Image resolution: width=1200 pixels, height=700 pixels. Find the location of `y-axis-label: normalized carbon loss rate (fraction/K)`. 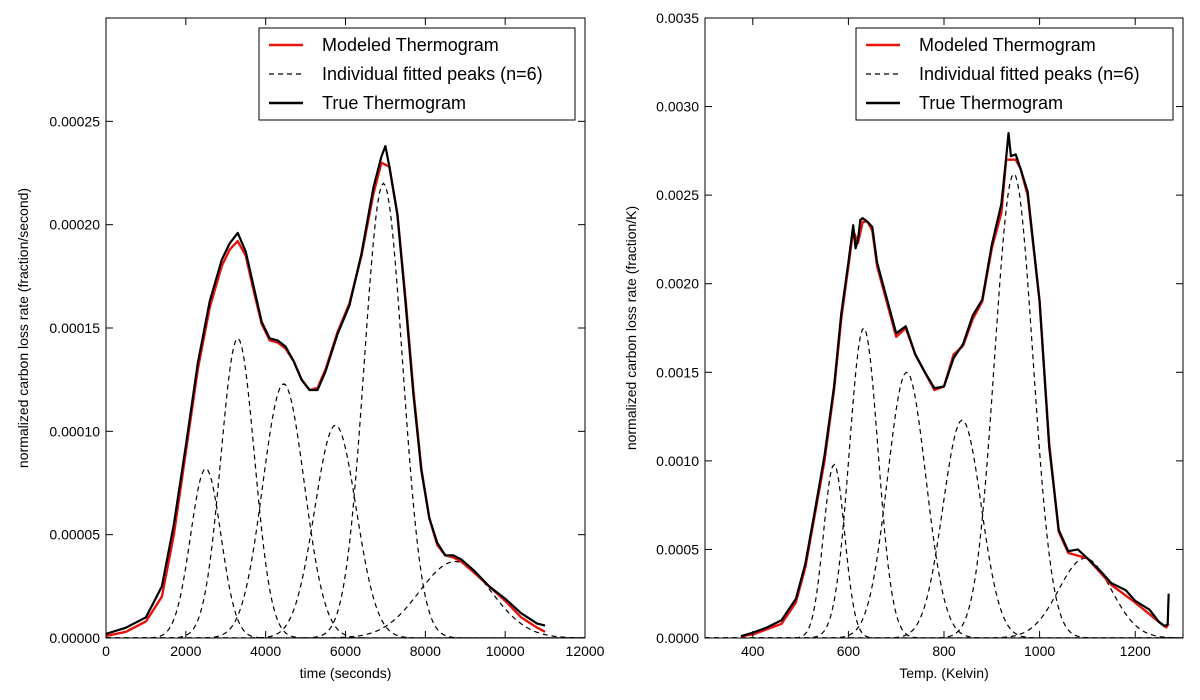

y-axis-label: normalized carbon loss rate (fraction/K) is located at coordinates (631, 328).